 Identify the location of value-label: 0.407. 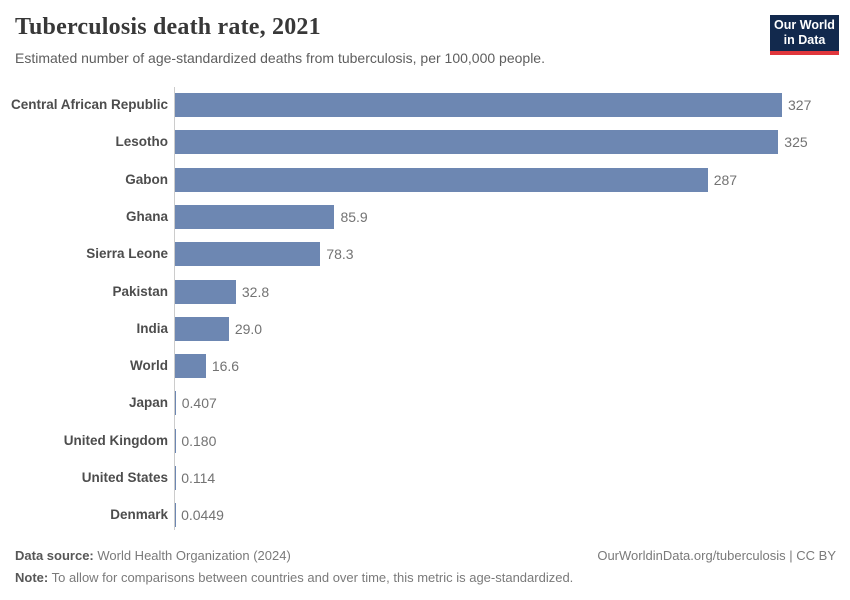
(199, 403).